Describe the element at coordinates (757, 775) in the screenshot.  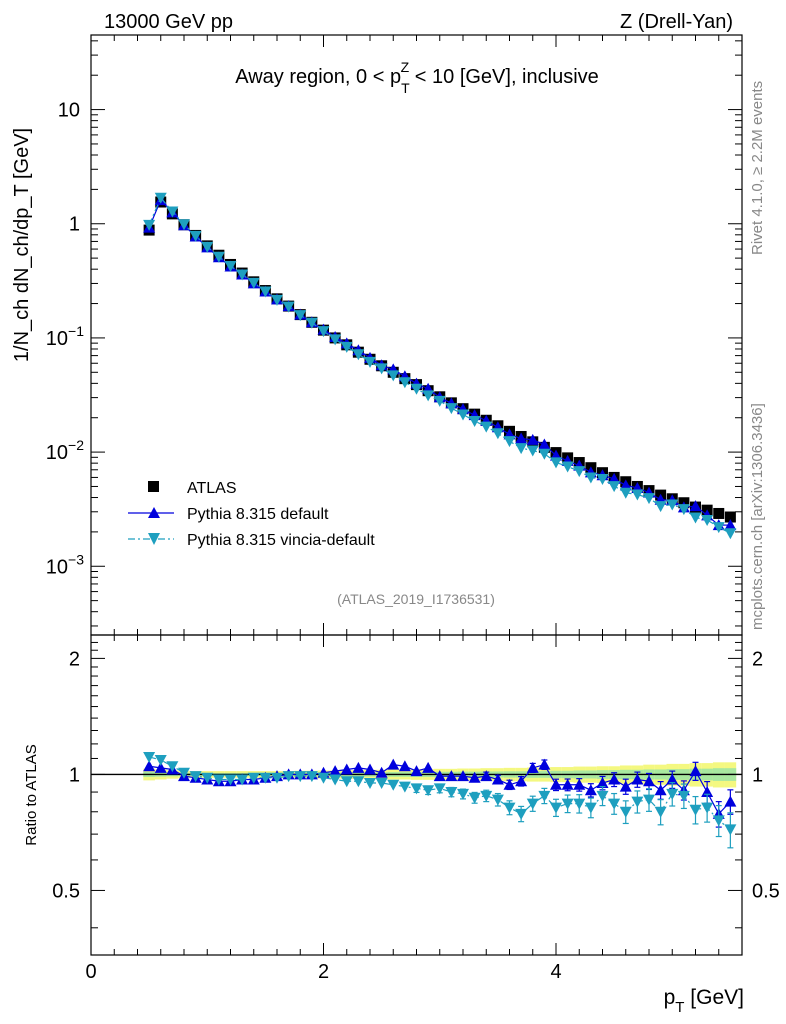
I see `ratio-tick-label-right: 1` at that location.